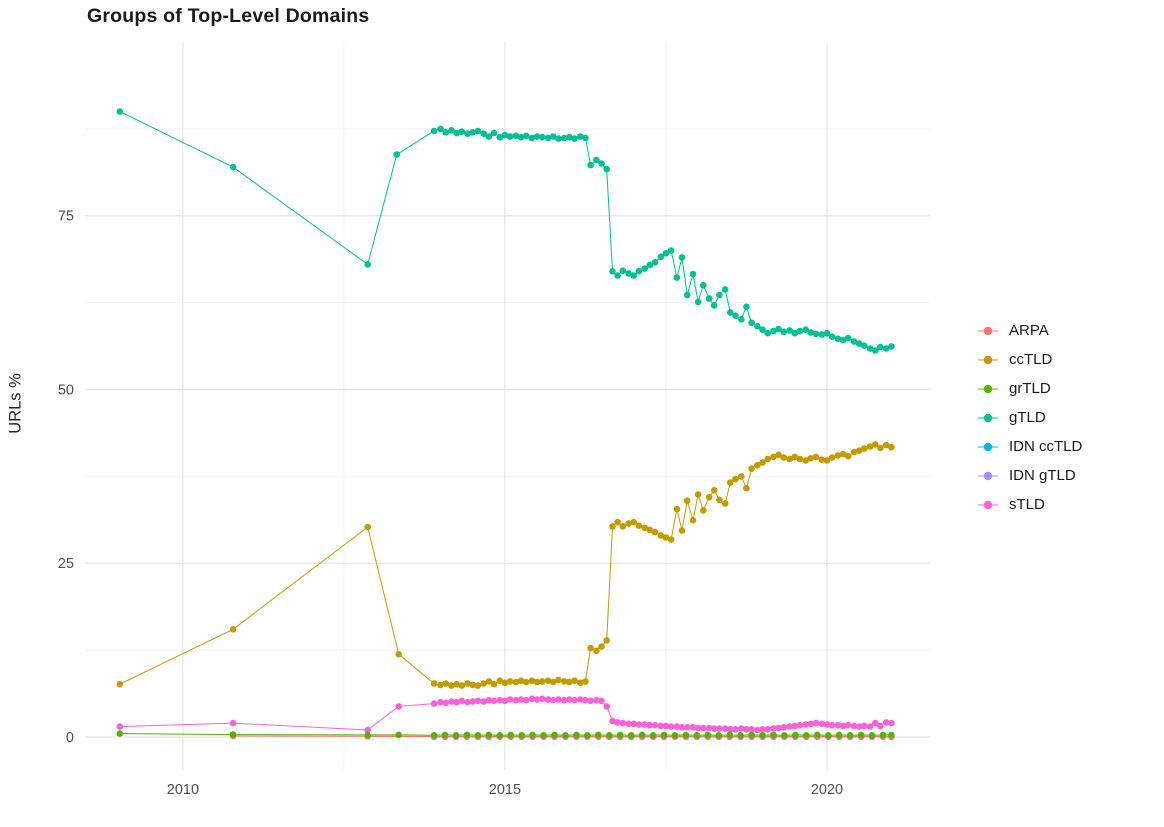 This screenshot has width=1164, height=827. Describe the element at coordinates (1029, 330) in the screenshot. I see `legend-label: ARPA` at that location.